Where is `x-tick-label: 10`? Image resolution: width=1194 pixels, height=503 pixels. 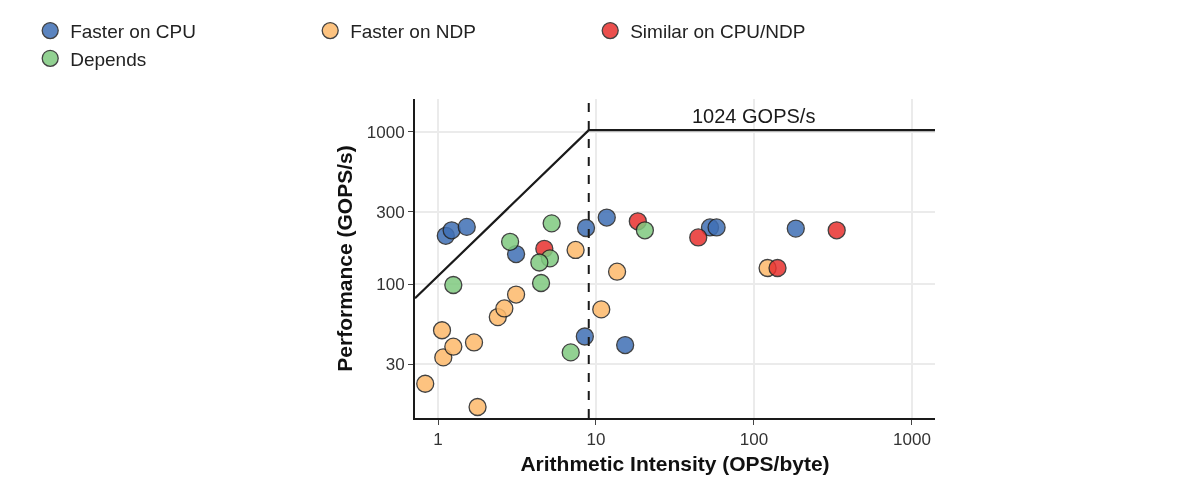
x-tick-label: 10 is located at coordinates (596, 440).